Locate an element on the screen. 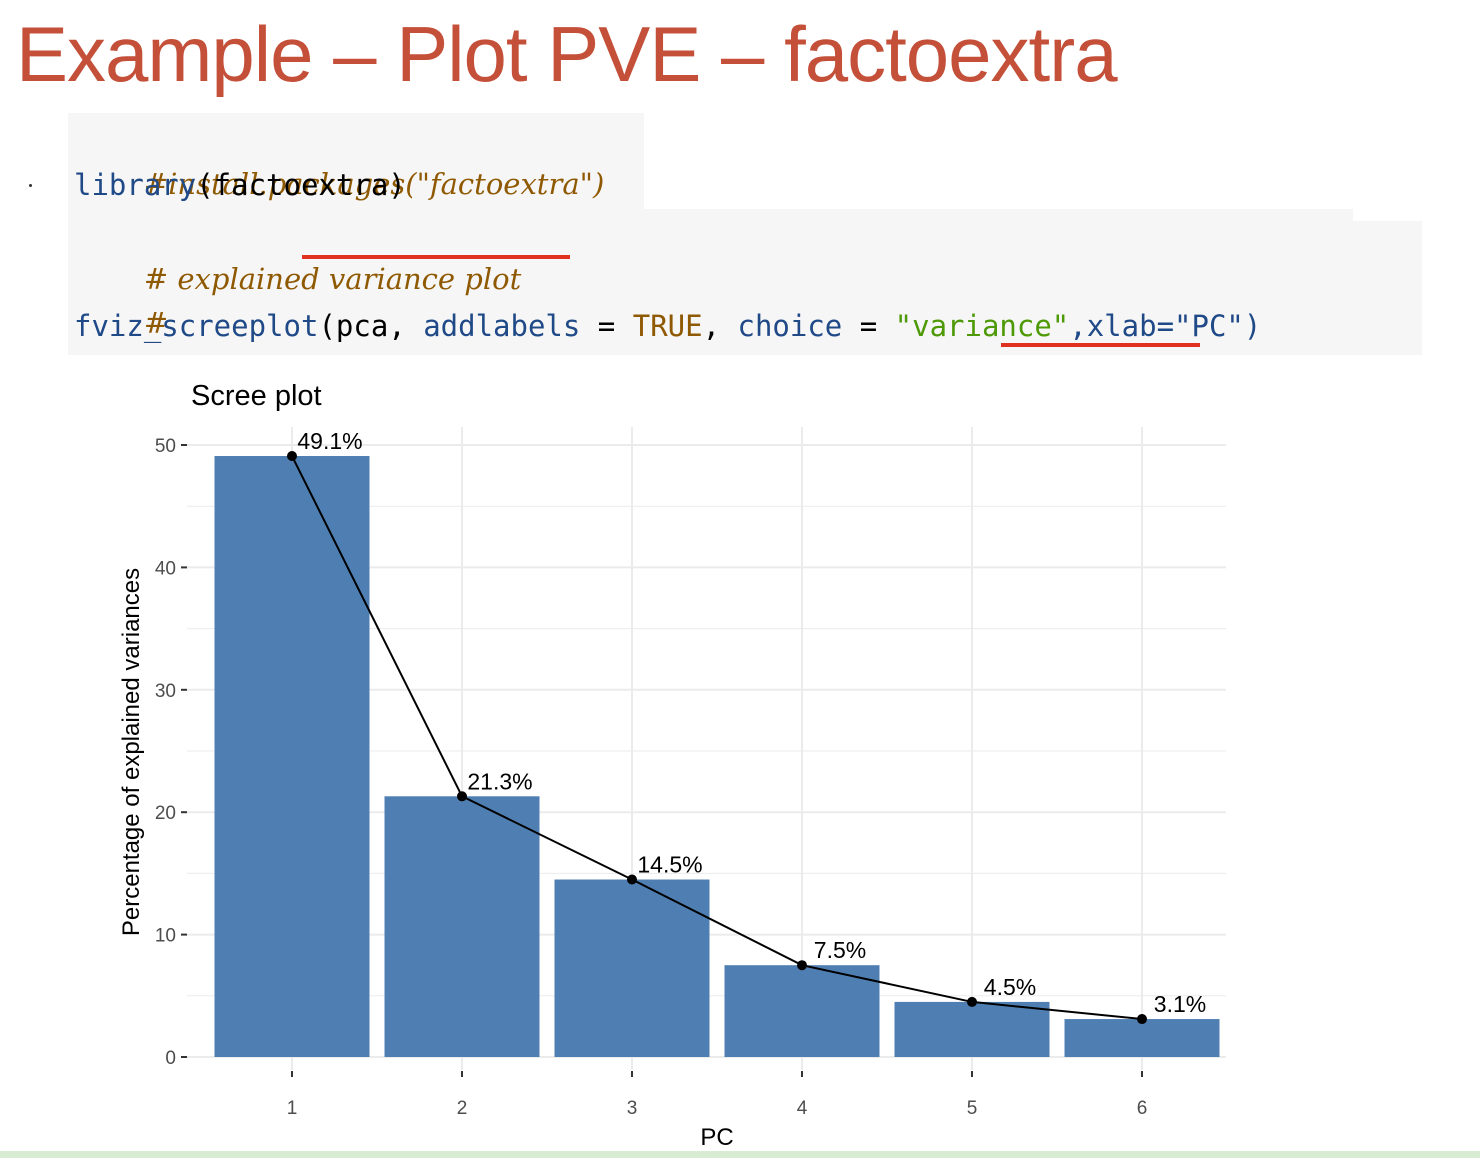 Image resolution: width=1480 pixels, height=1158 pixels. code-text: (pca, is located at coordinates (371, 326).